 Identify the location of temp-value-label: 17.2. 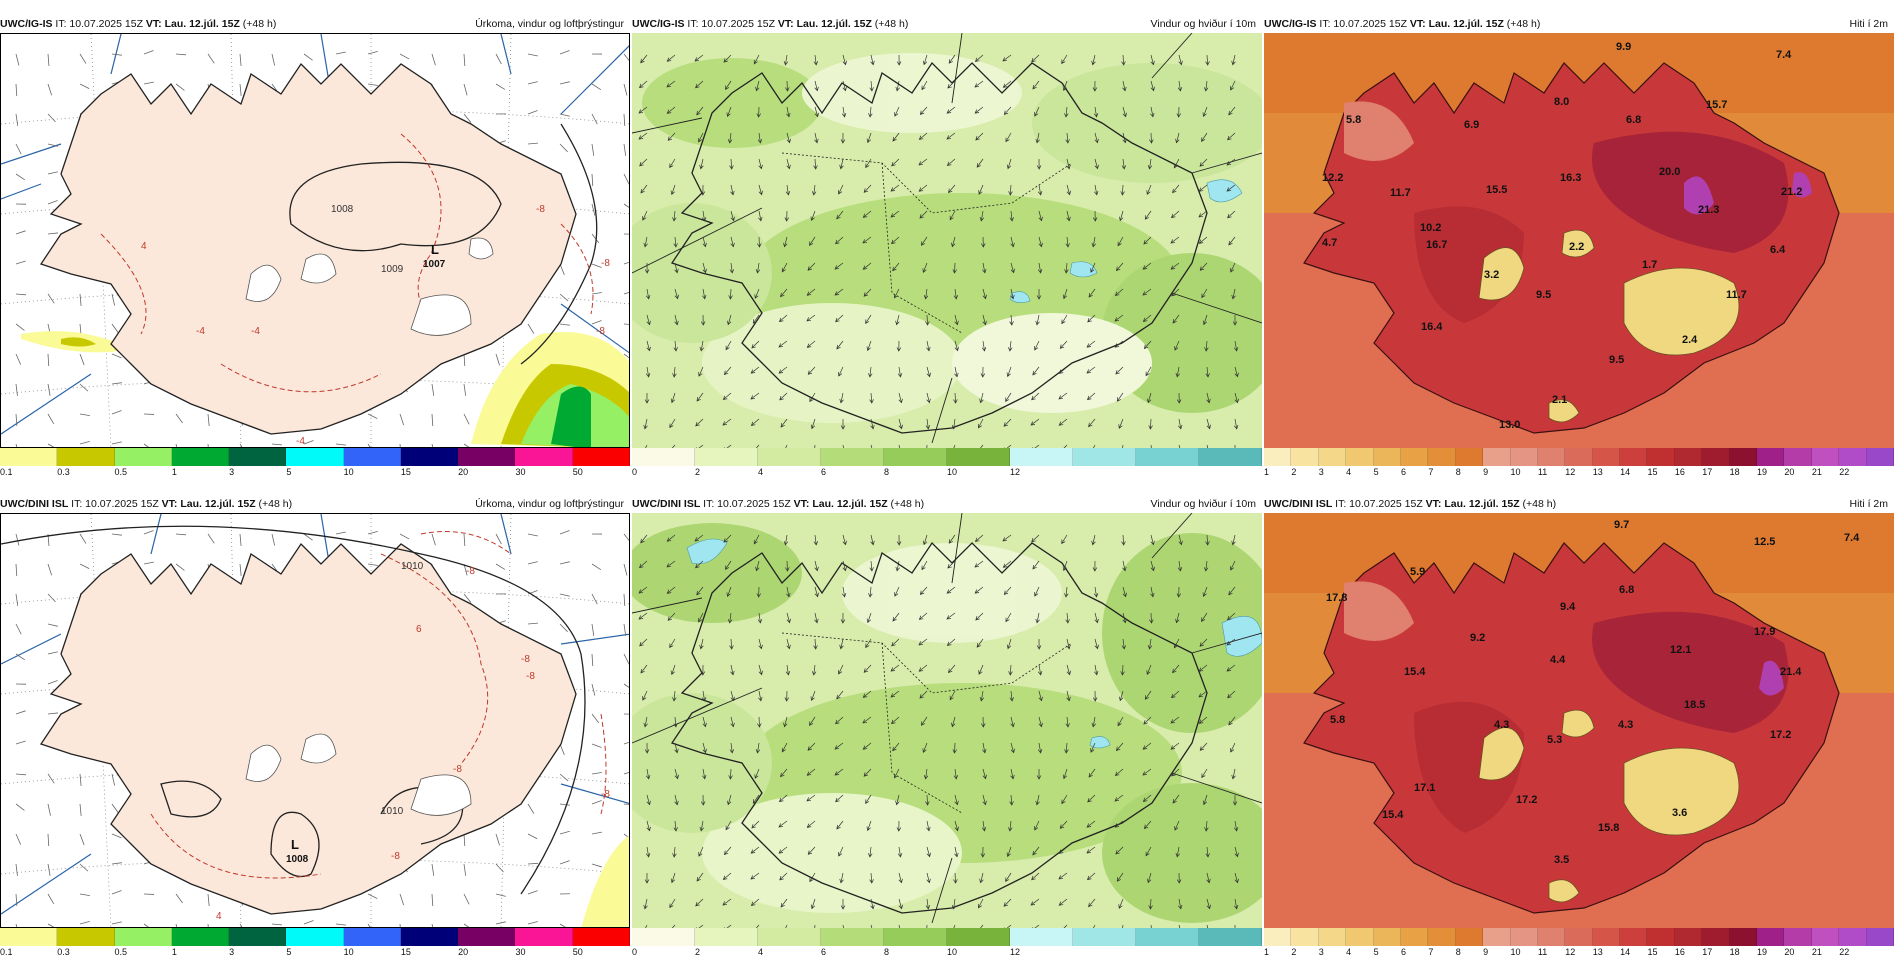
(1780, 735).